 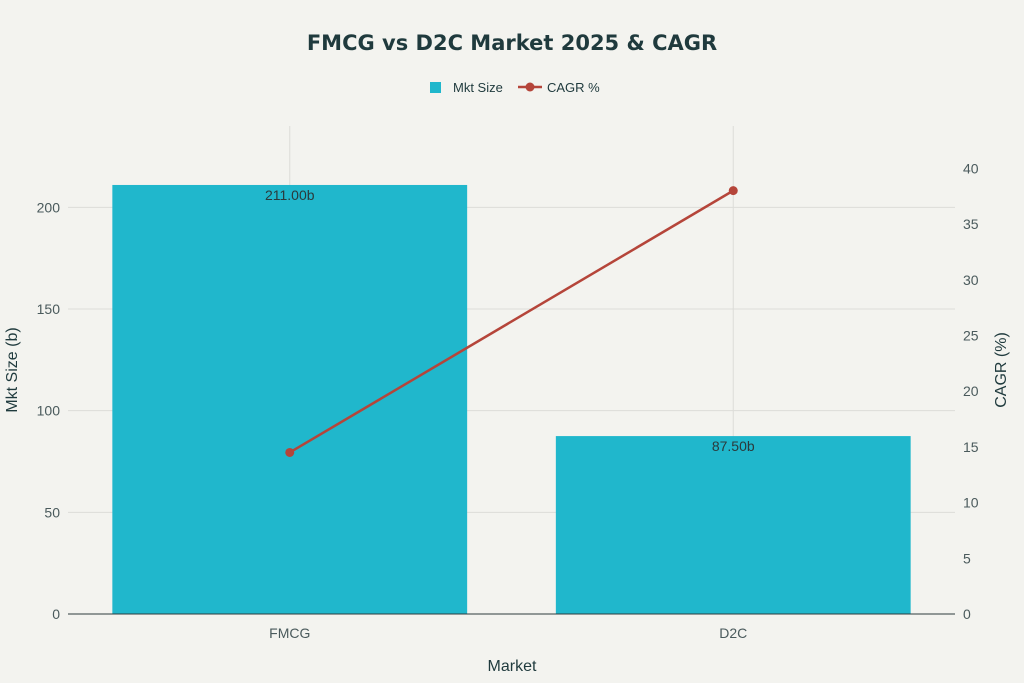 What do you see at coordinates (733, 525) in the screenshot?
I see `bar-d2c` at bounding box center [733, 525].